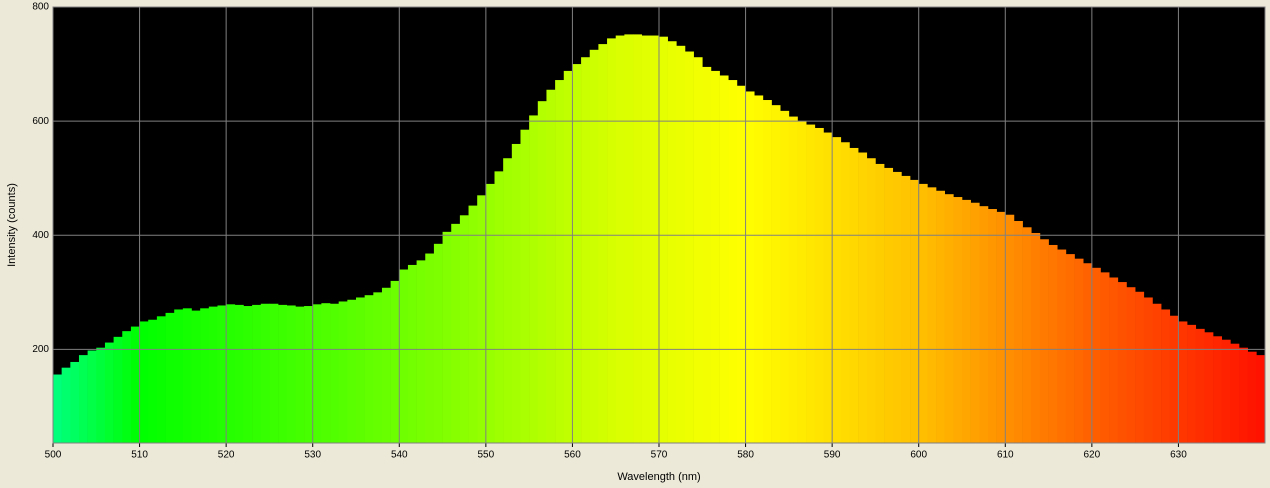 The height and width of the screenshot is (488, 1270). Describe the element at coordinates (745, 455) in the screenshot. I see `x-tick-label: 580` at that location.